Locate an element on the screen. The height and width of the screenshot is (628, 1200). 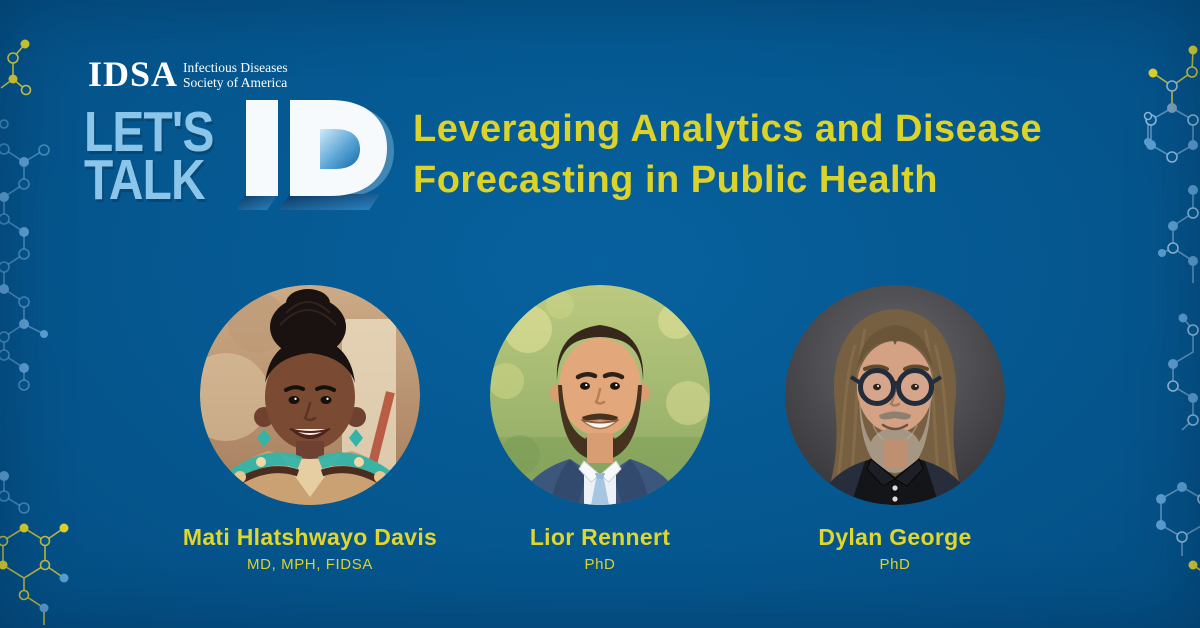
speaker-card-lior: Lior Rennert PhD is located at coordinates (600, 429).